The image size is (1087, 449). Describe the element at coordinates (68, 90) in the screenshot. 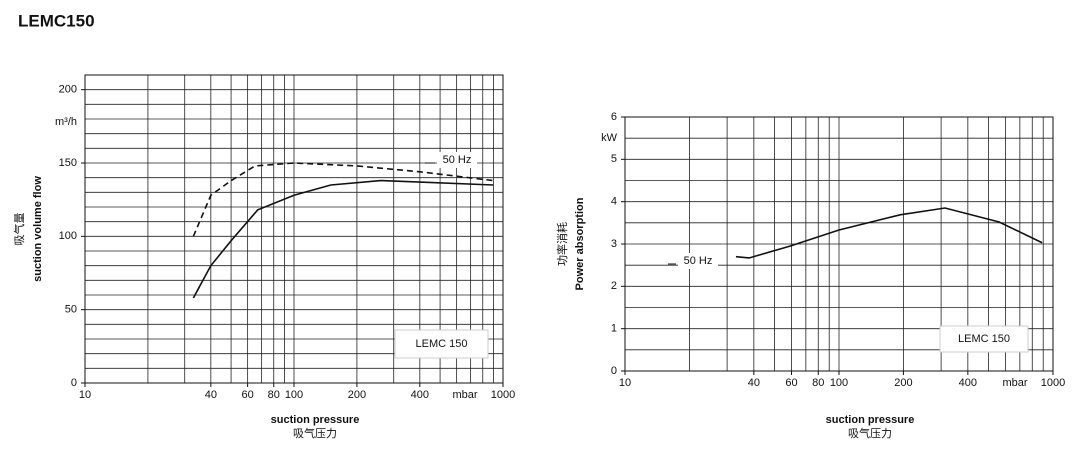

I see `y-tick-label: 200` at that location.